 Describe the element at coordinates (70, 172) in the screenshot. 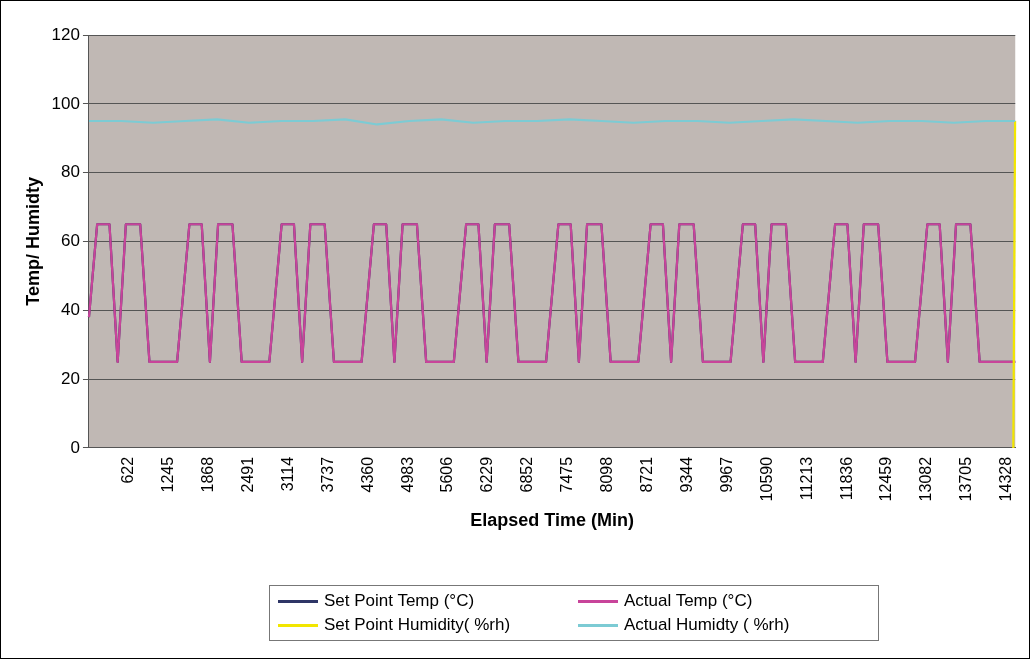

I see `y-tick-label: 80` at that location.